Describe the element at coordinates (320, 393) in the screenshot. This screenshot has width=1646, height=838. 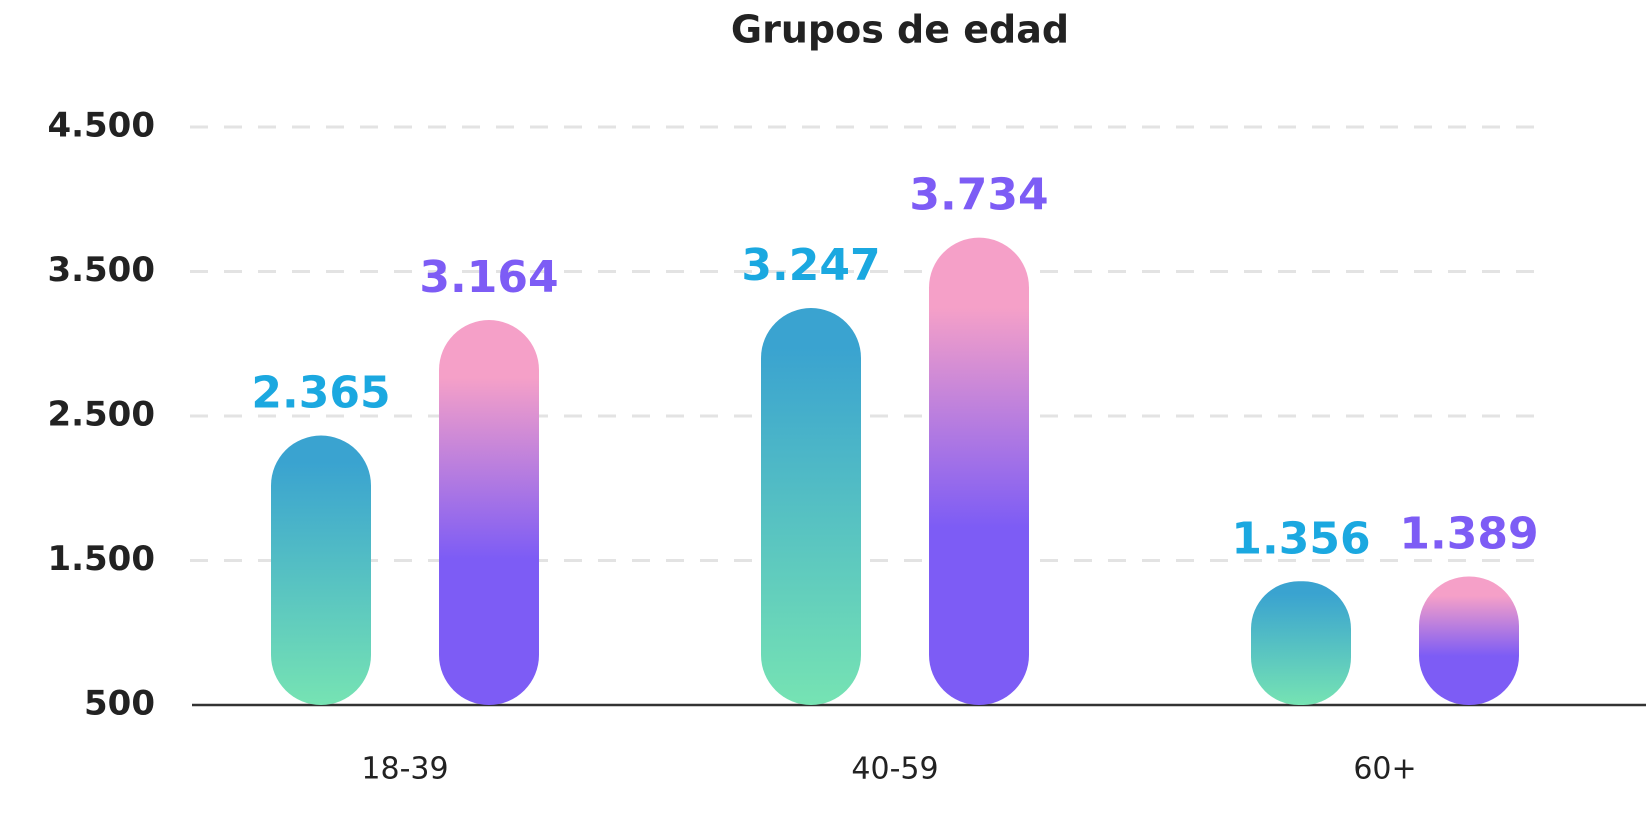
I see `value-label: 2.365` at that location.